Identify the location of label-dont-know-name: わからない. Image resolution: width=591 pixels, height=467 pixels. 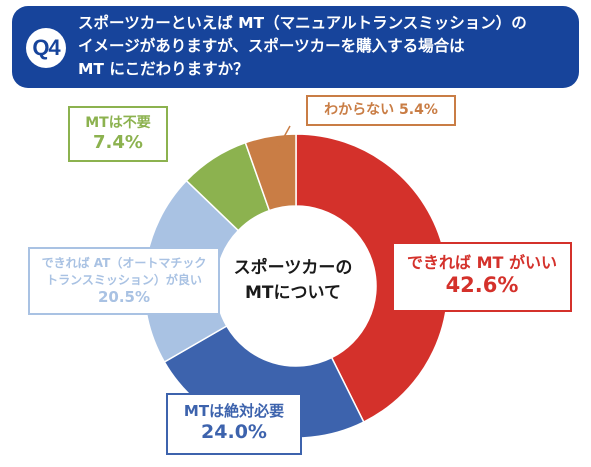
(359, 110).